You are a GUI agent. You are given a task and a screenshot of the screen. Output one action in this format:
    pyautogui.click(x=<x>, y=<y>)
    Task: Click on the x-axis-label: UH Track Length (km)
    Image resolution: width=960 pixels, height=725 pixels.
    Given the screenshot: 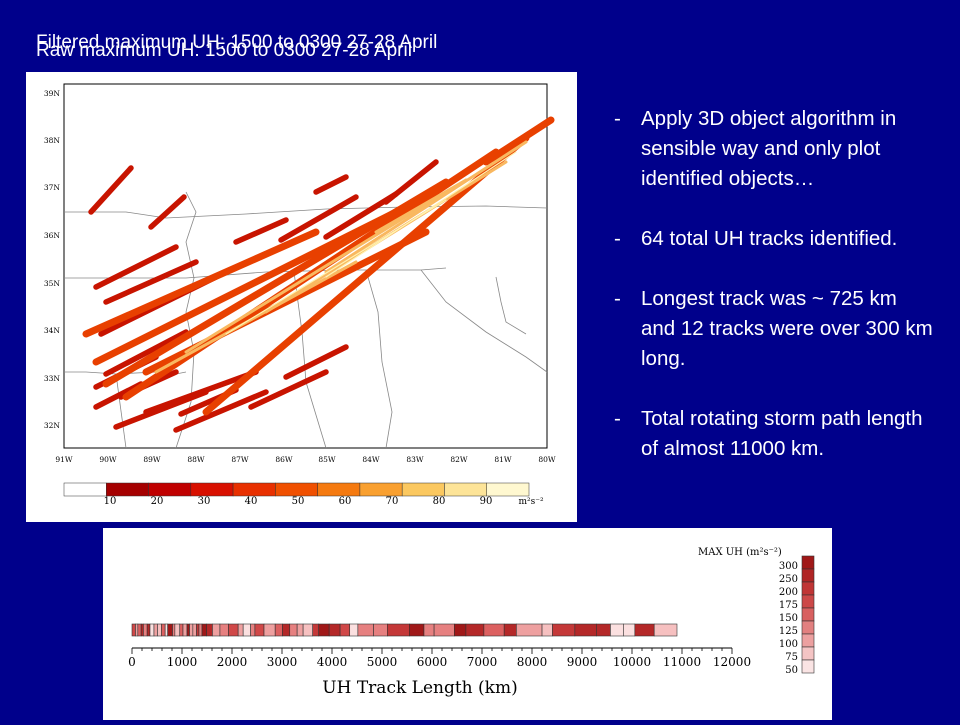 What is the action you would take?
    pyautogui.click(x=419, y=688)
    